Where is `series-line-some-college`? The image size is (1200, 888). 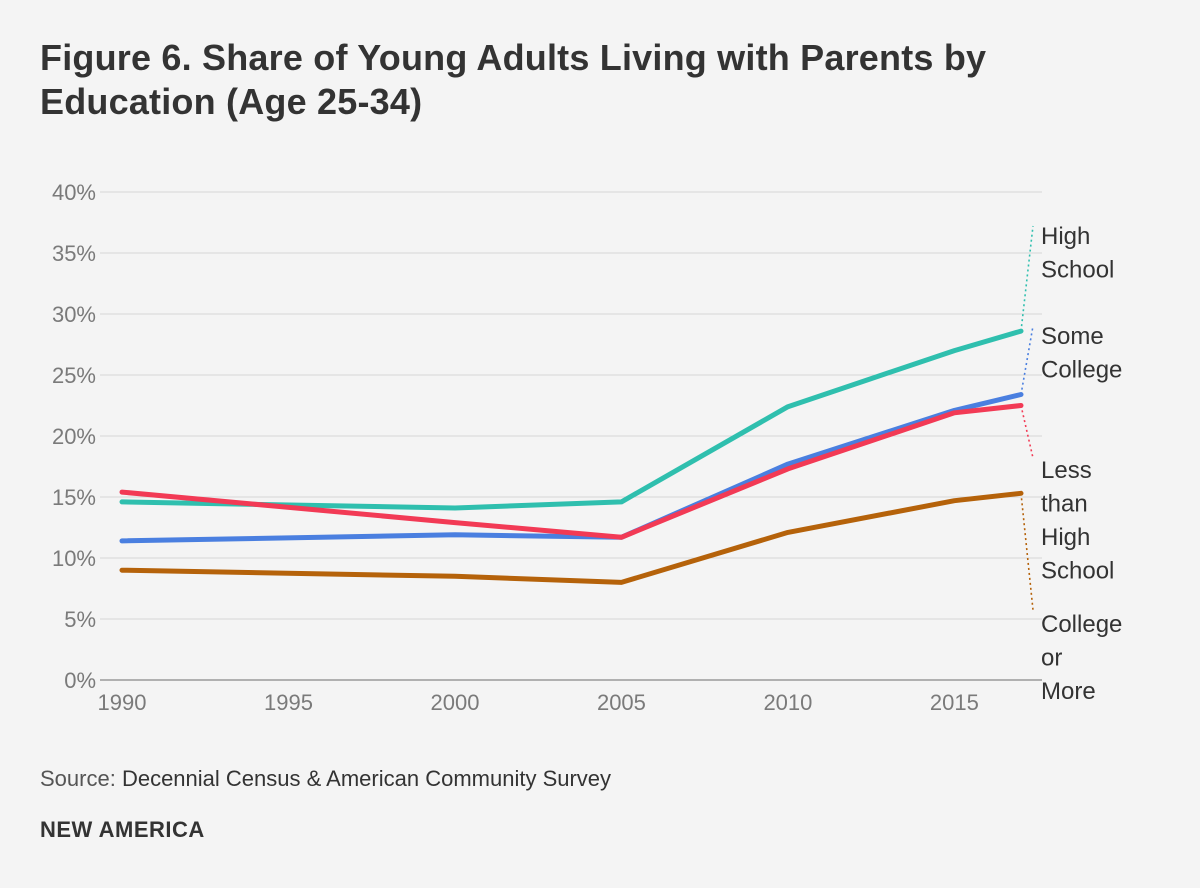 series-line-some-college is located at coordinates (571, 468).